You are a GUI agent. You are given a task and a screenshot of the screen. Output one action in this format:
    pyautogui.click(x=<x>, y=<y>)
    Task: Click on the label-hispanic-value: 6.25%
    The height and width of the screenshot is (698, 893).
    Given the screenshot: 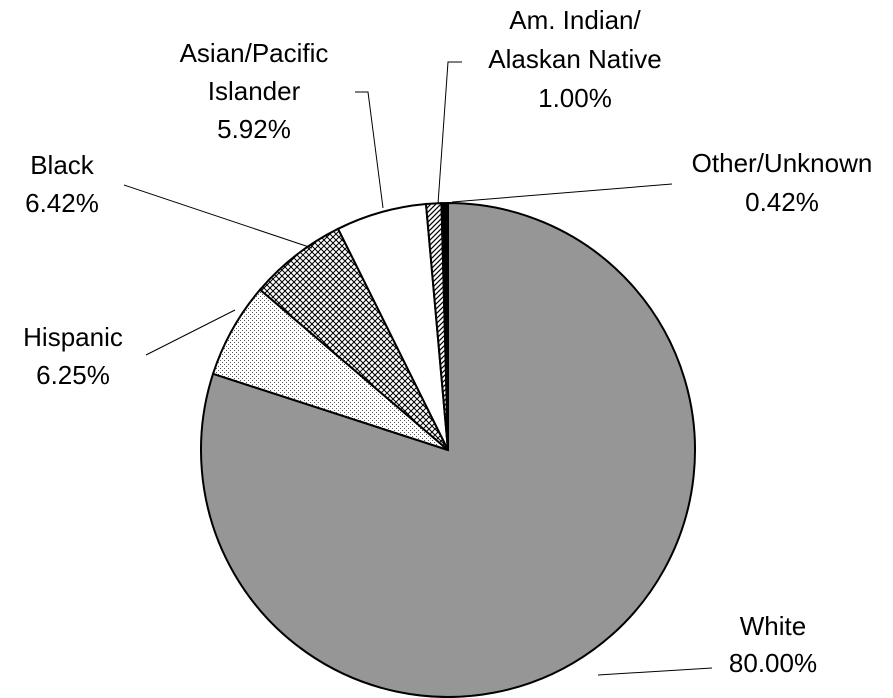 What is the action you would take?
    pyautogui.click(x=73, y=375)
    